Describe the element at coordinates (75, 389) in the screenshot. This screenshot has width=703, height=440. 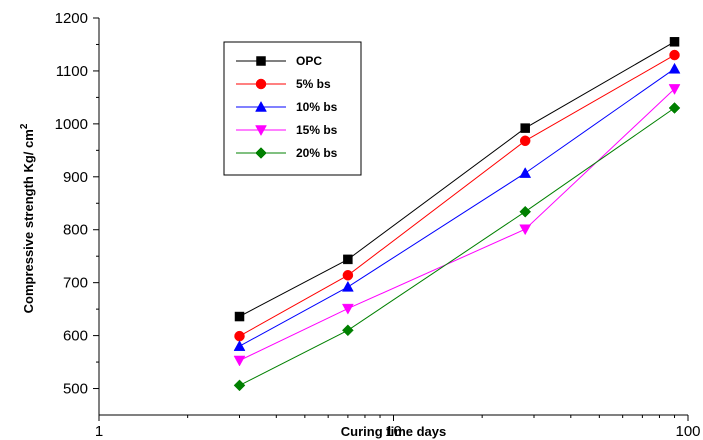
I see `y-tick-label: 500` at that location.